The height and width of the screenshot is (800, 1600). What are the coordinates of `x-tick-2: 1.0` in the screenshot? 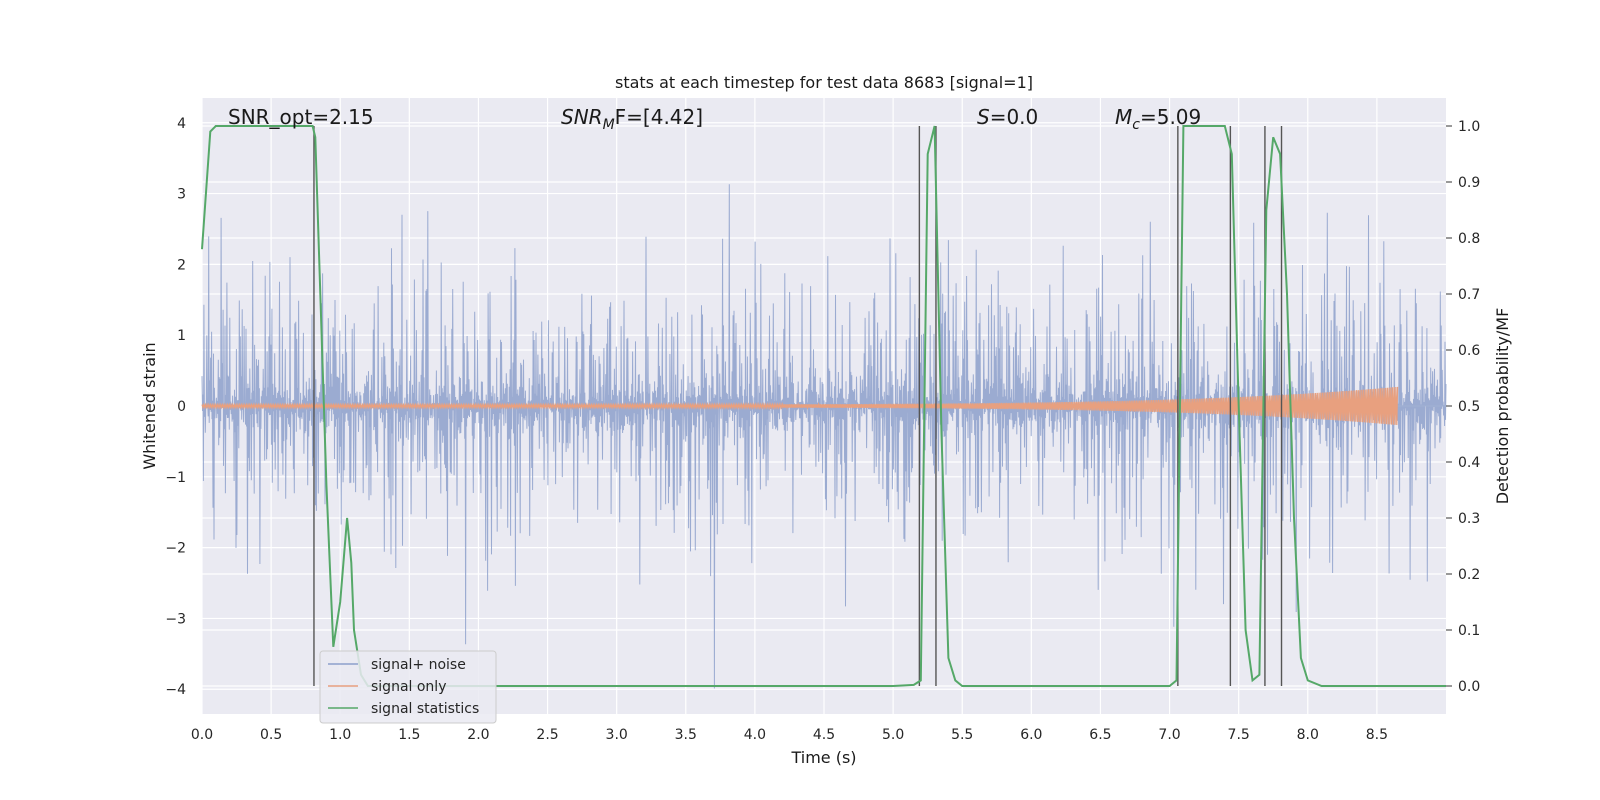 It's located at (340, 735).